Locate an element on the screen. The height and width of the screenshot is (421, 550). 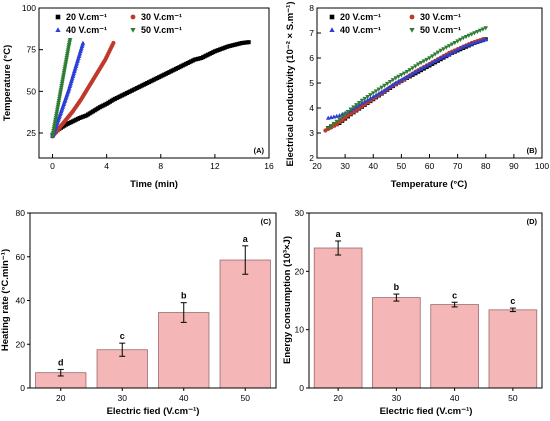
y-tick-label: 40 is located at coordinates (21, 301).